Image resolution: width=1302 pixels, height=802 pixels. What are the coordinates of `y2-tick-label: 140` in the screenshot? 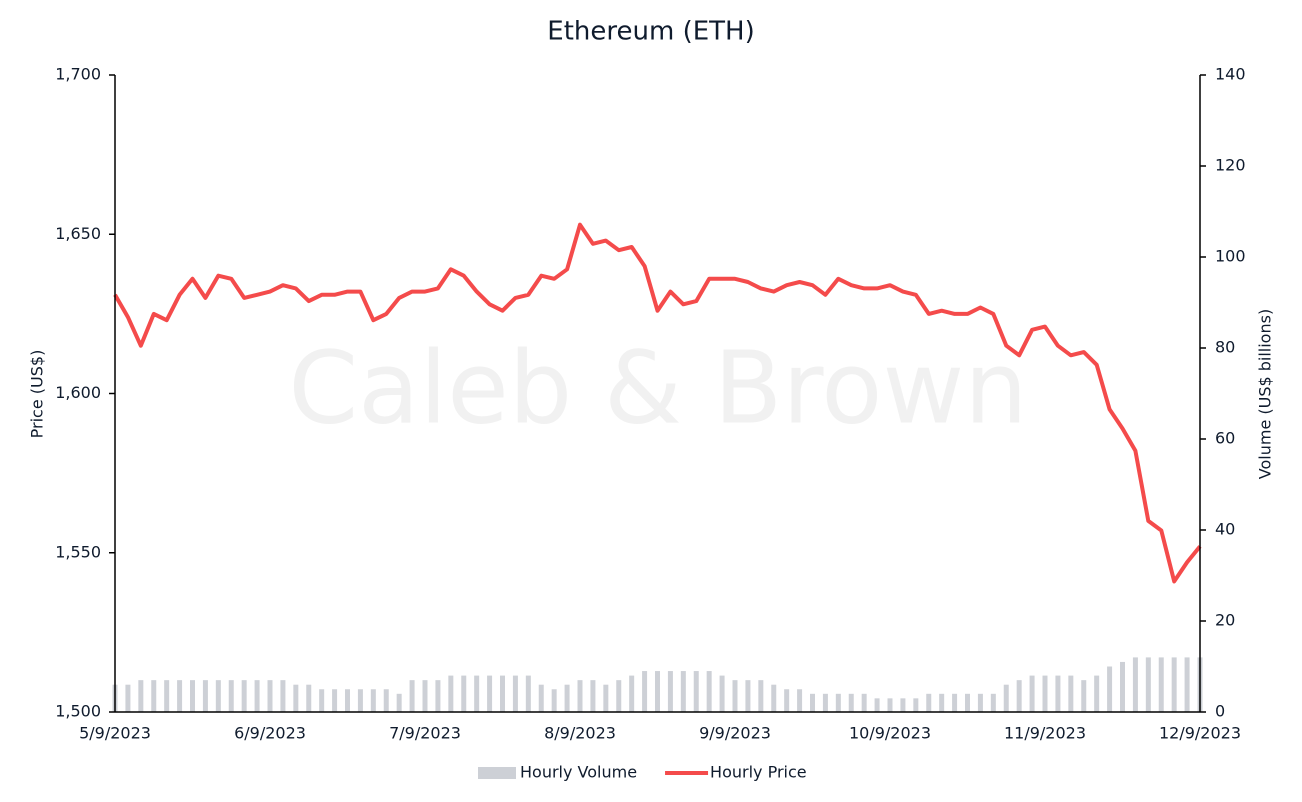 It's located at (1230, 74).